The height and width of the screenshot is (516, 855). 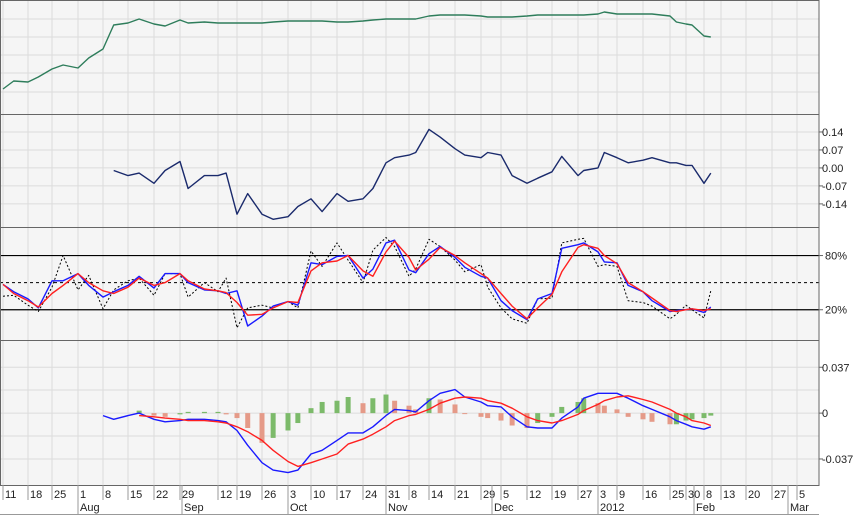 I want to click on y-tick-label: 20%, so click(x=836, y=311).